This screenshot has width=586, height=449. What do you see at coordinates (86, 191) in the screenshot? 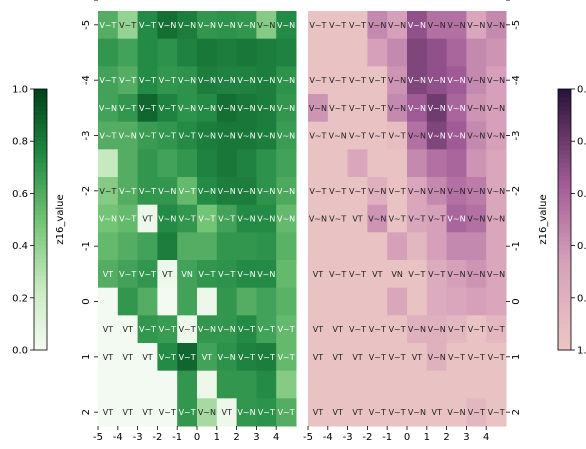
I see `y-tick-label: -2` at bounding box center [86, 191].